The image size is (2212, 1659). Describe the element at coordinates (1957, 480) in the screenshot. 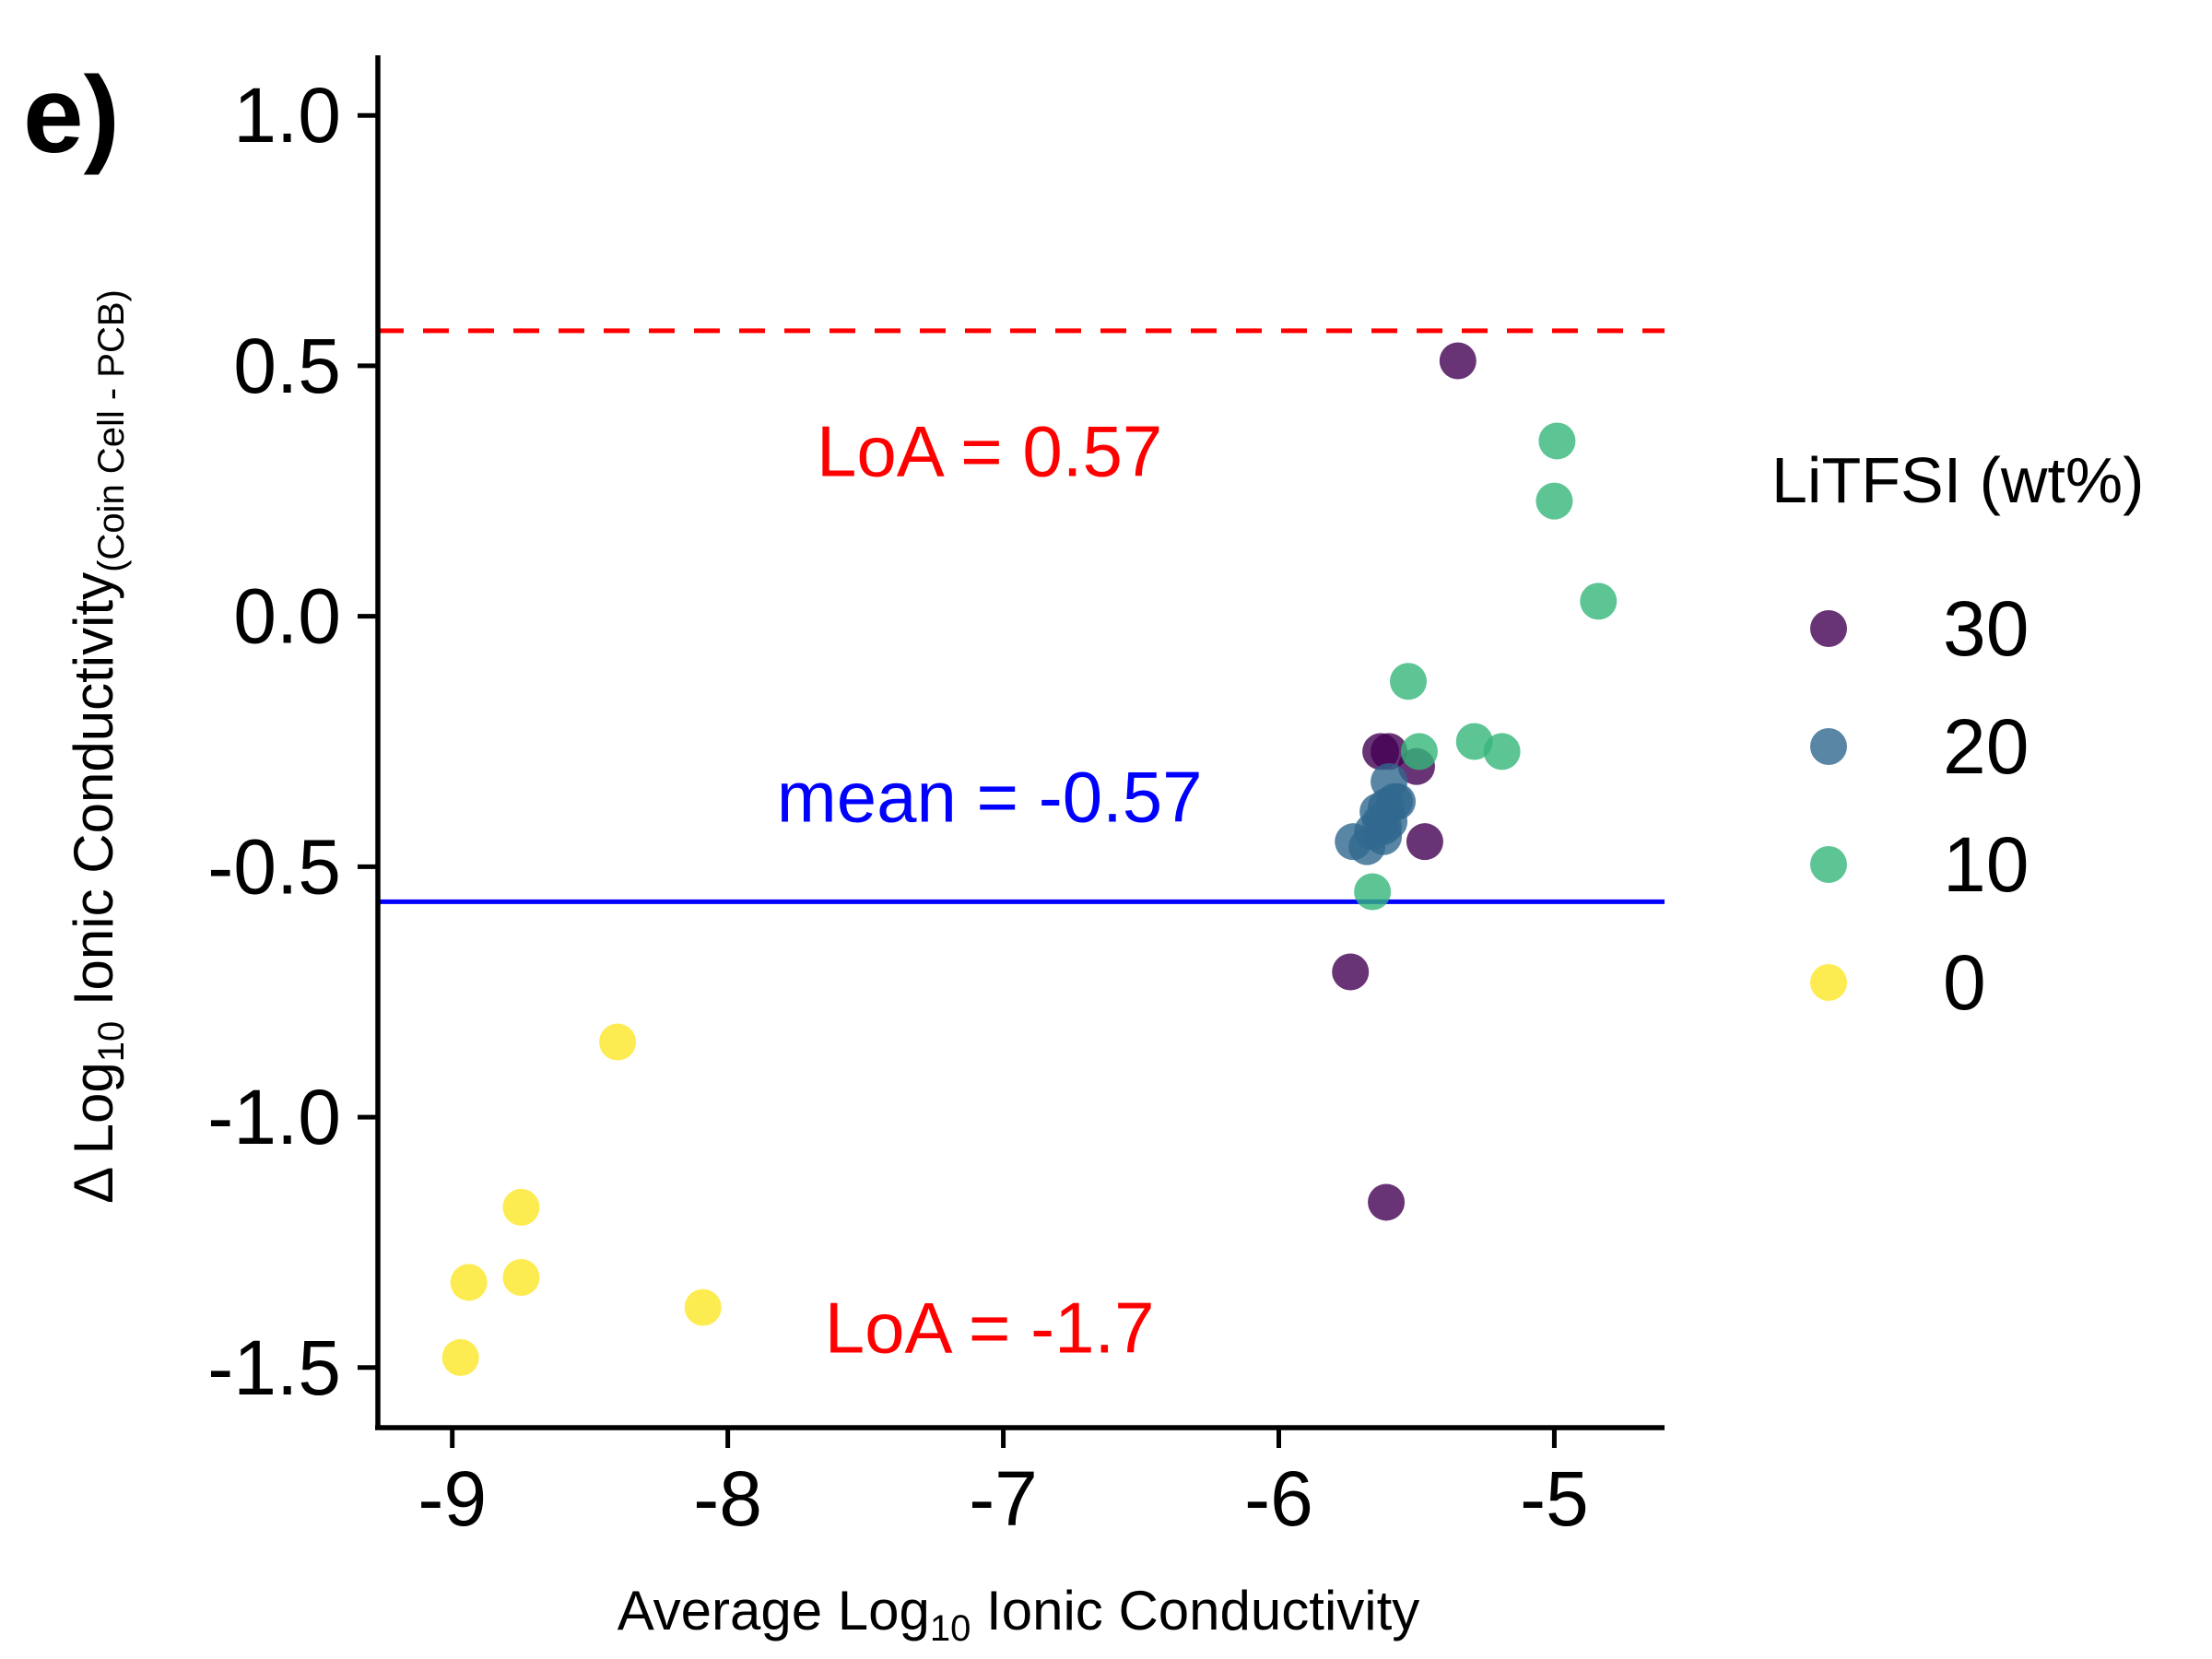

I see `legend-title: LiTFSI (wt%)` at that location.